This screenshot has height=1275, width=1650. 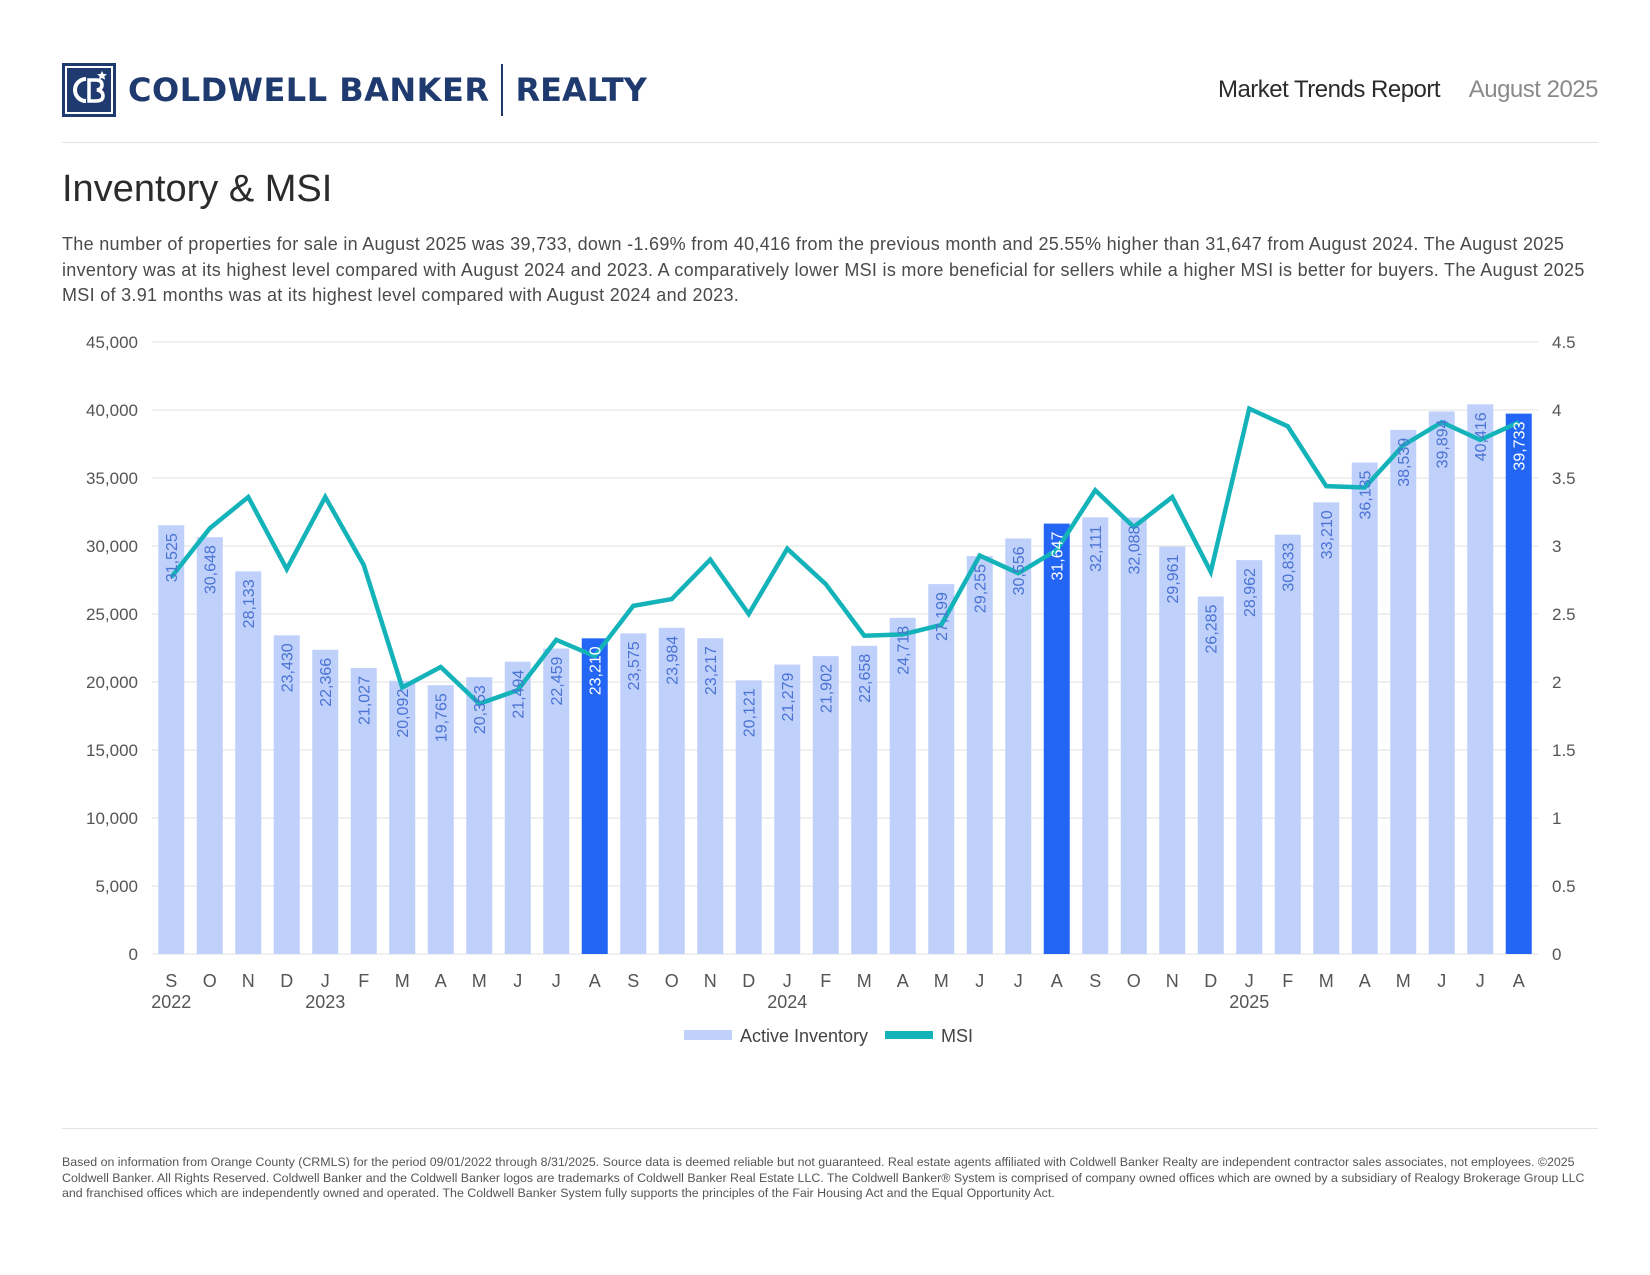 I want to click on bar-value-label: 20,353, so click(x=480, y=709).